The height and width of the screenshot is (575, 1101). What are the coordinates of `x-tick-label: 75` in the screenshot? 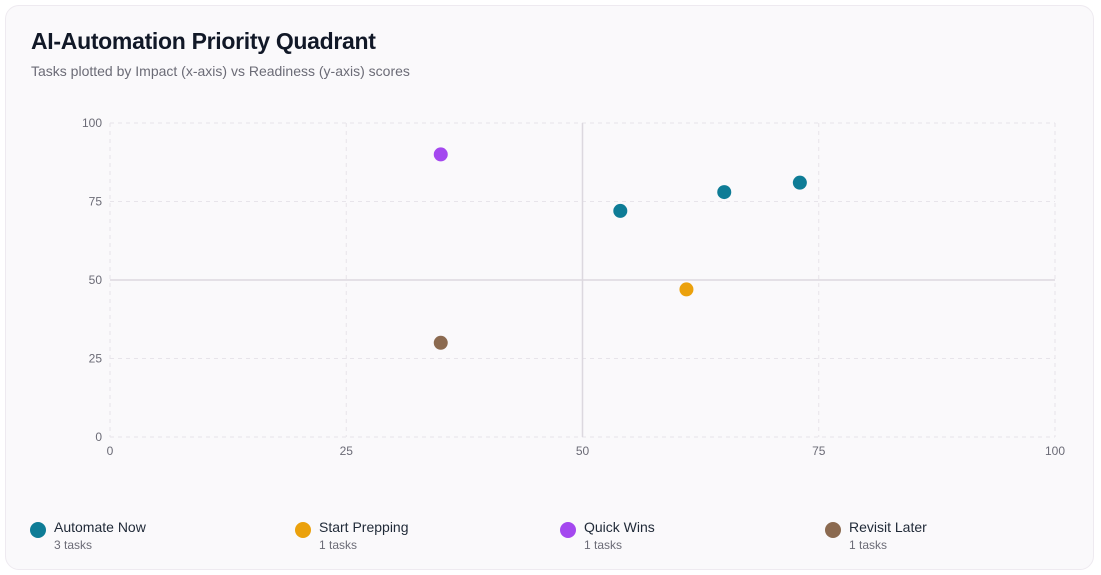 It's located at (819, 451).